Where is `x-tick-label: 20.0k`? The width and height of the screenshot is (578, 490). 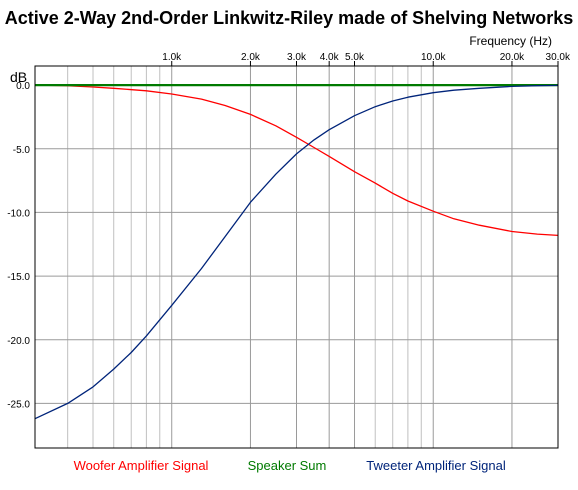 x-tick-label: 20.0k is located at coordinates (512, 57).